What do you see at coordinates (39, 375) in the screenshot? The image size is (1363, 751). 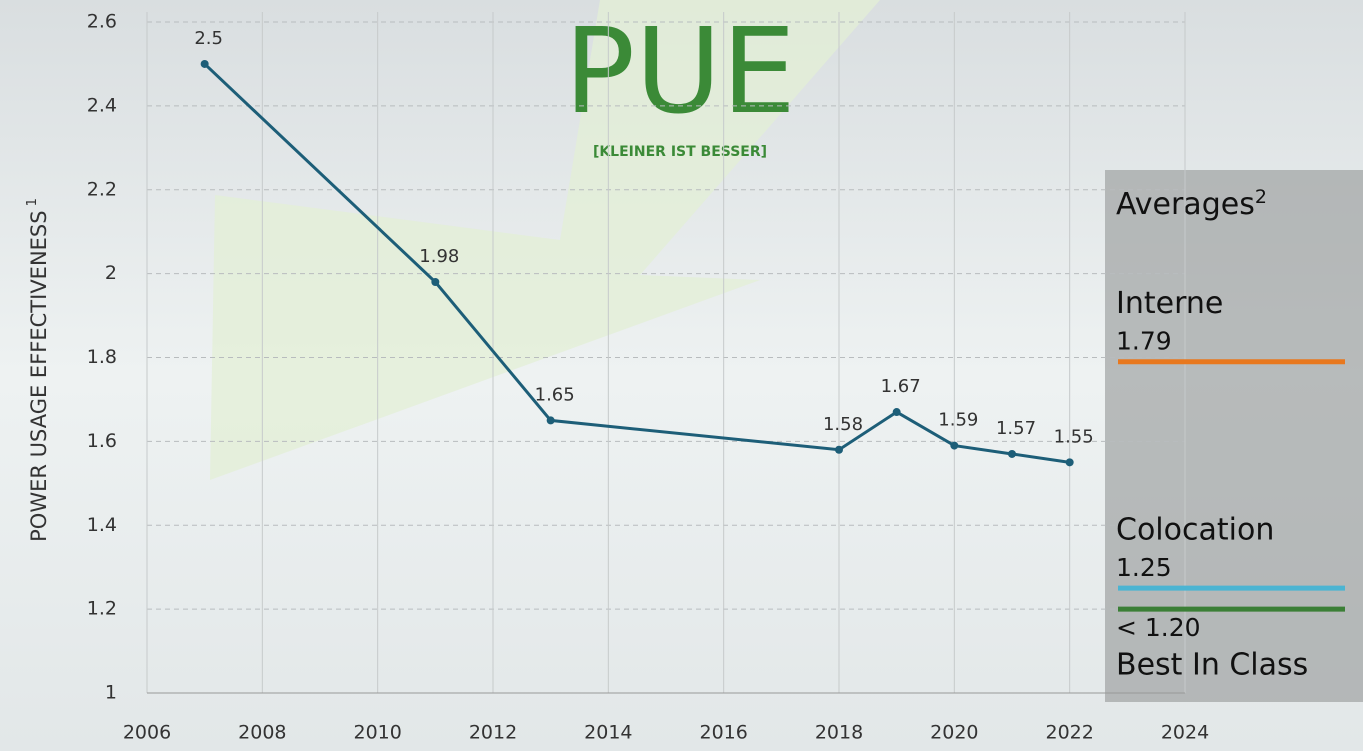 I see `y-axis-label-text: POWER USAGE EFFECTIVENESS` at bounding box center [39, 375].